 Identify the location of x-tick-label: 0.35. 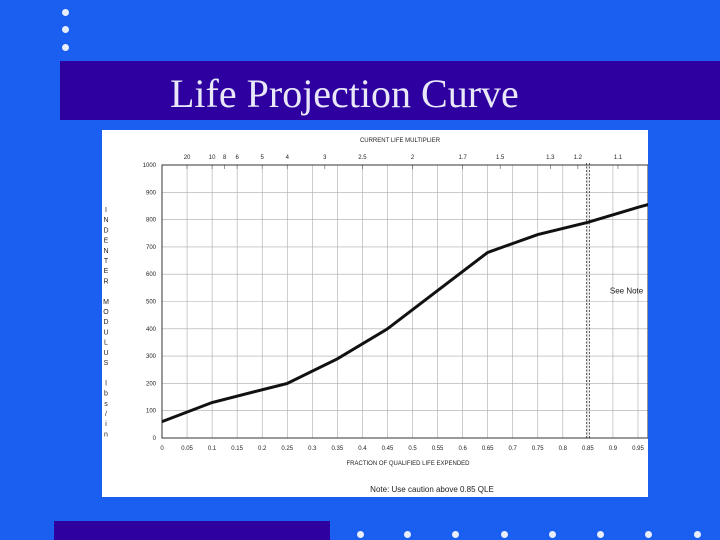
(338, 449).